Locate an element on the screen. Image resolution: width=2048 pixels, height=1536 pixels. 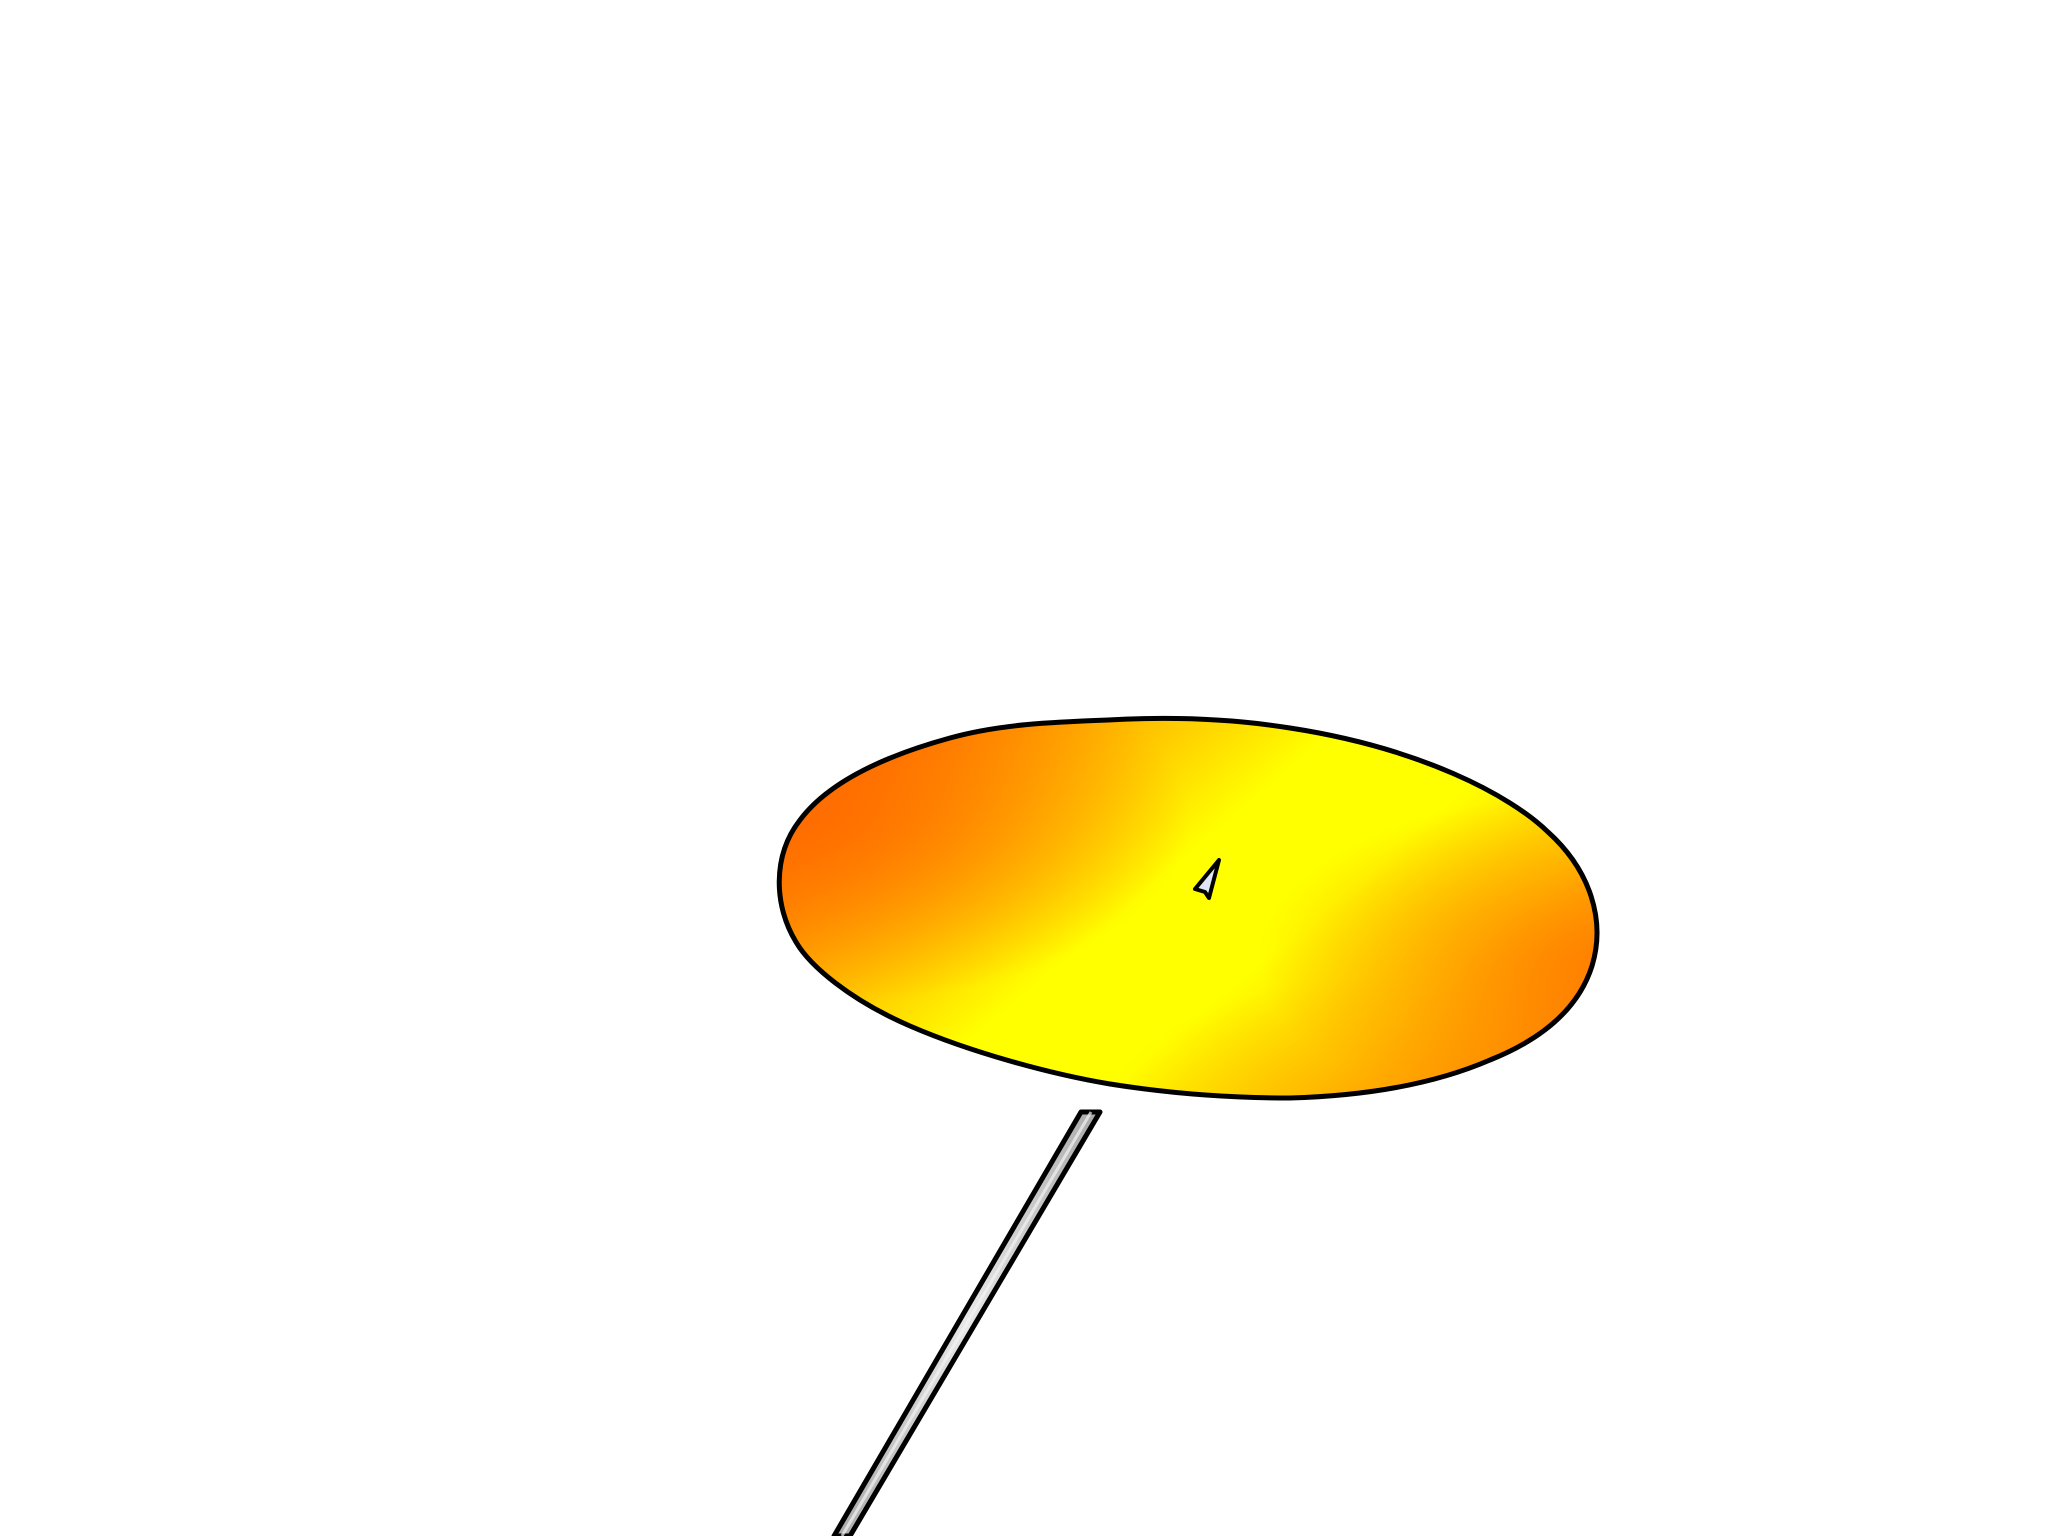
cursor-arrow-icon is located at coordinates (1207, 879).